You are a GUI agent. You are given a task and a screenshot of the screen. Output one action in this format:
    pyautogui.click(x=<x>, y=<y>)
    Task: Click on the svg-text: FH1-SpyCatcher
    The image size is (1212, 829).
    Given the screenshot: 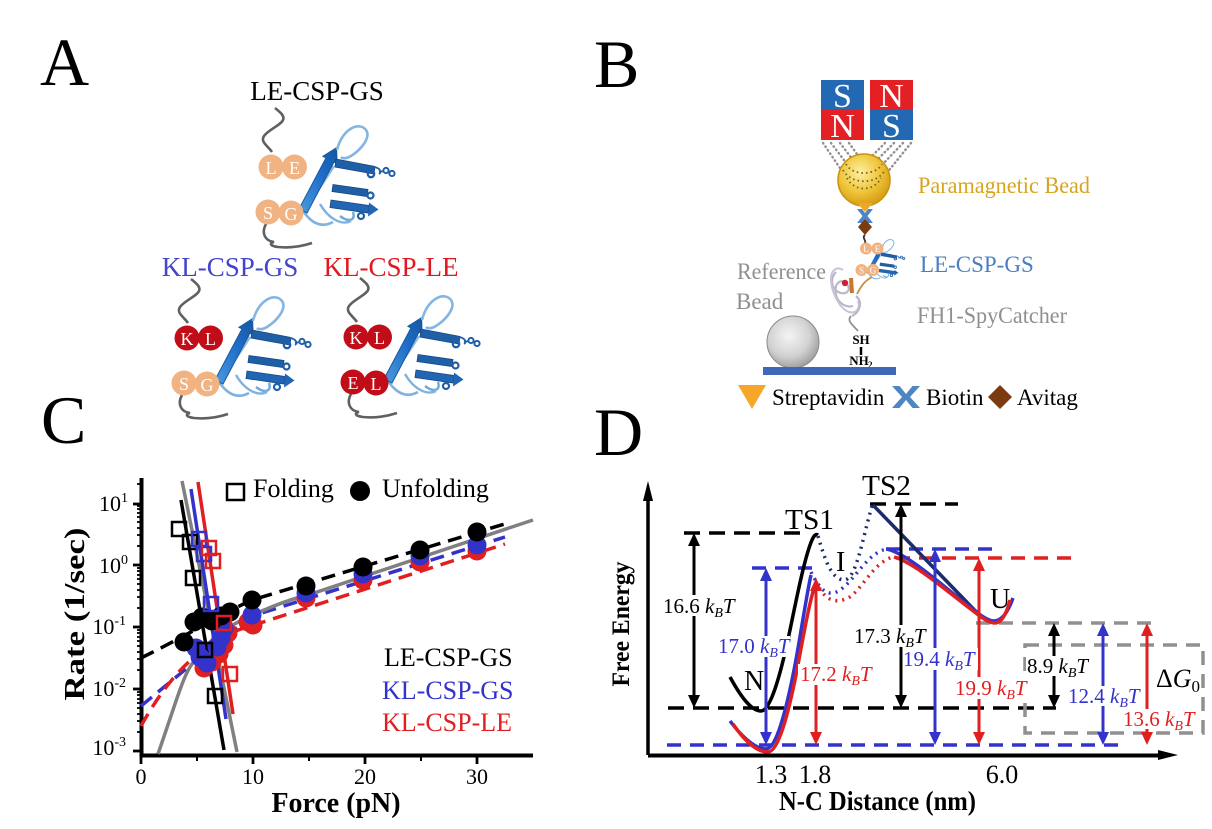 What is the action you would take?
    pyautogui.click(x=992, y=315)
    